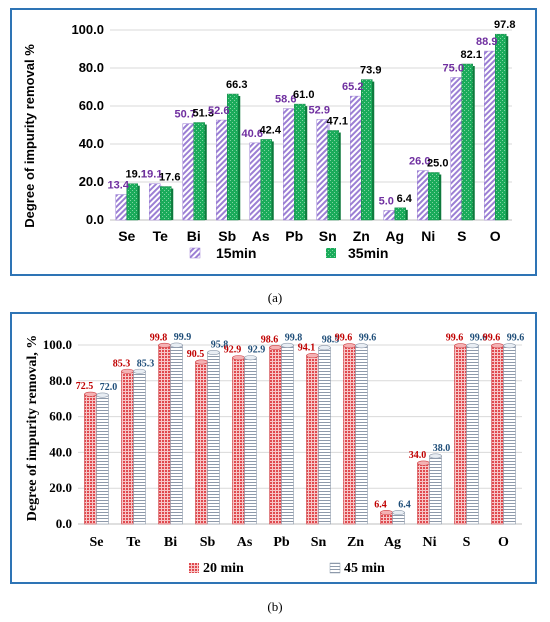 Image resolution: width=550 pixels, height=622 pixels. I want to click on x-tick-label: Se, so click(126, 236).